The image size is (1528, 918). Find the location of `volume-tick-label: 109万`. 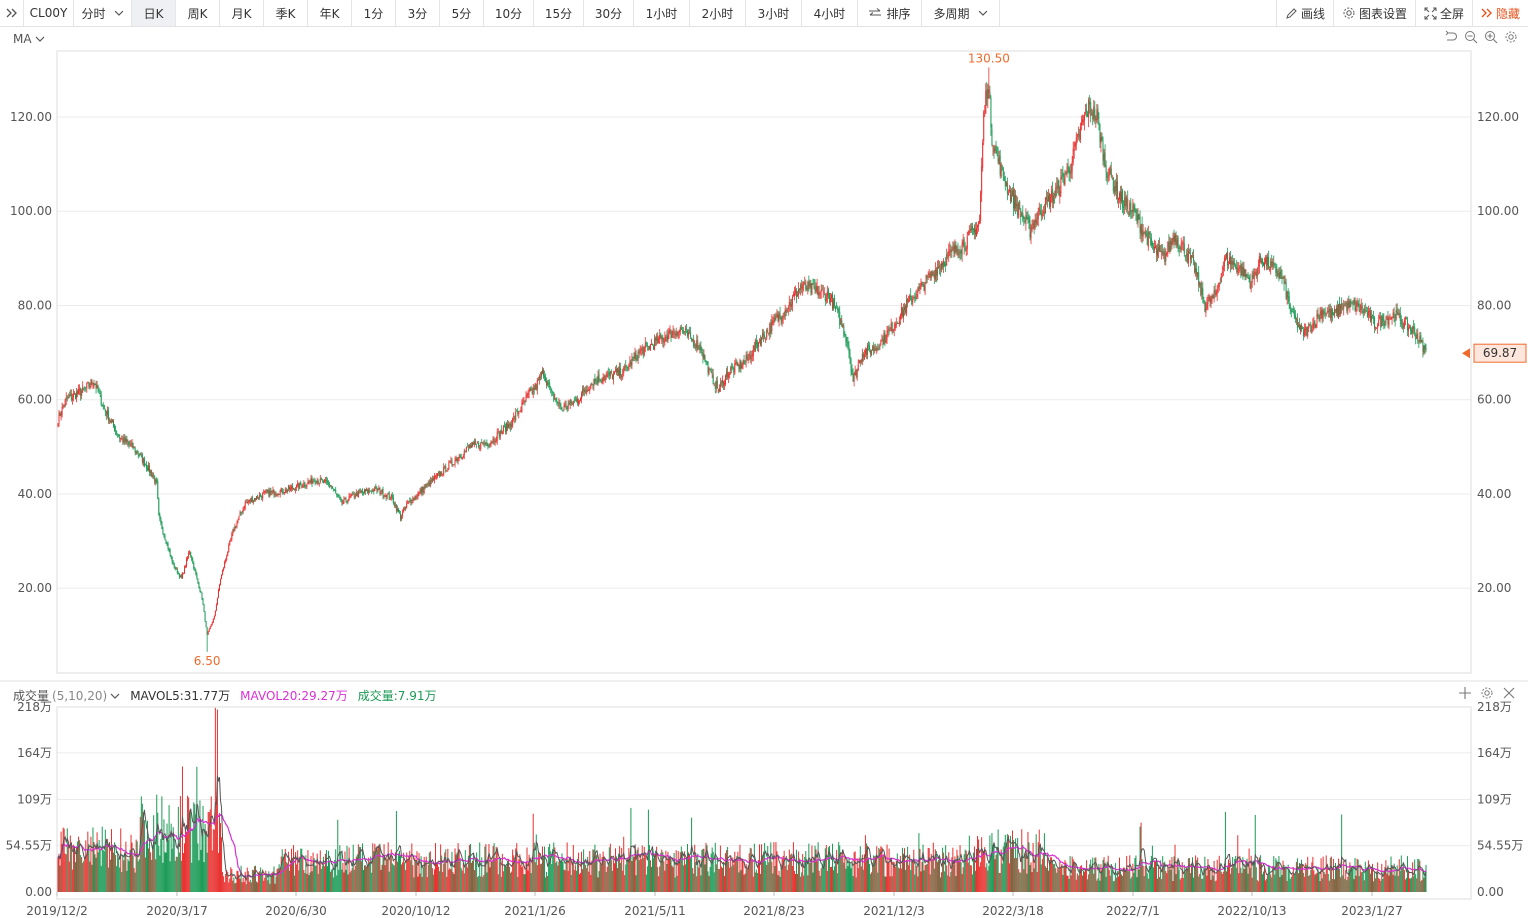

volume-tick-label: 109万 is located at coordinates (34, 800).